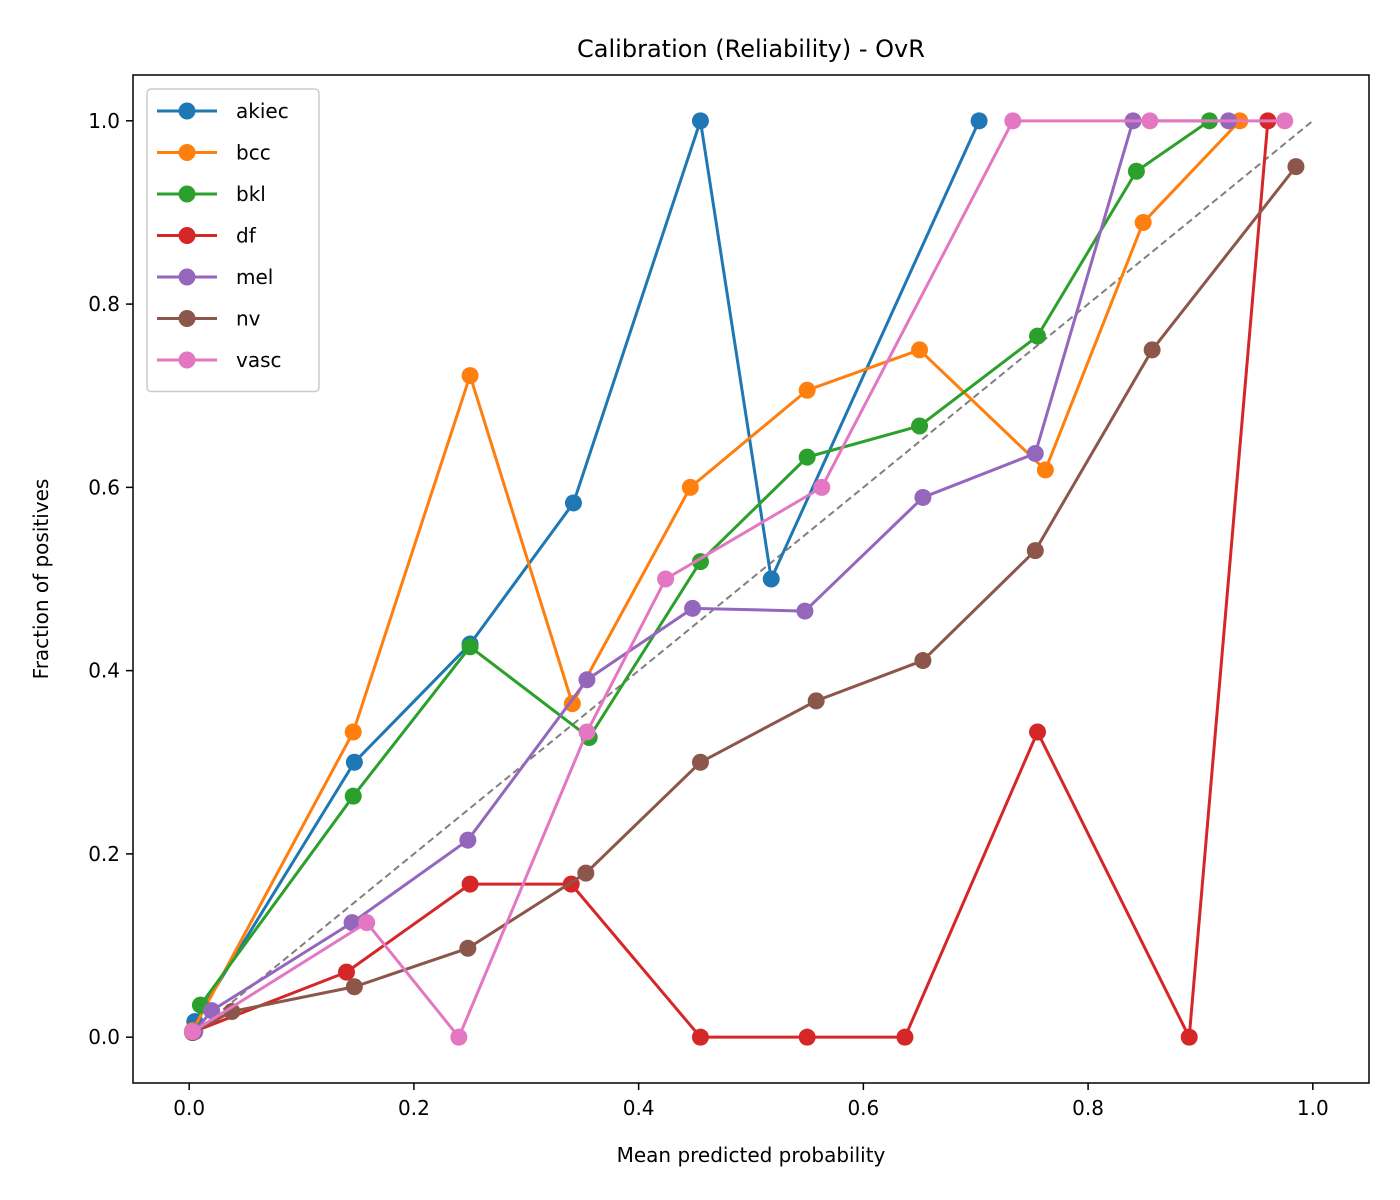 The width and height of the screenshot is (1400, 1200). I want to click on legend-item-akiec: akiec, so click(223, 111).